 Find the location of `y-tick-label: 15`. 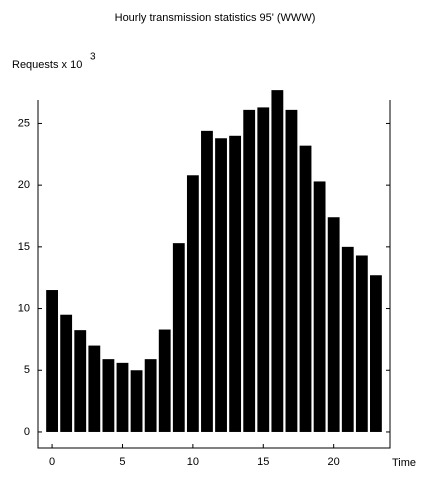

y-tick-label: 15 is located at coordinates (24, 247).